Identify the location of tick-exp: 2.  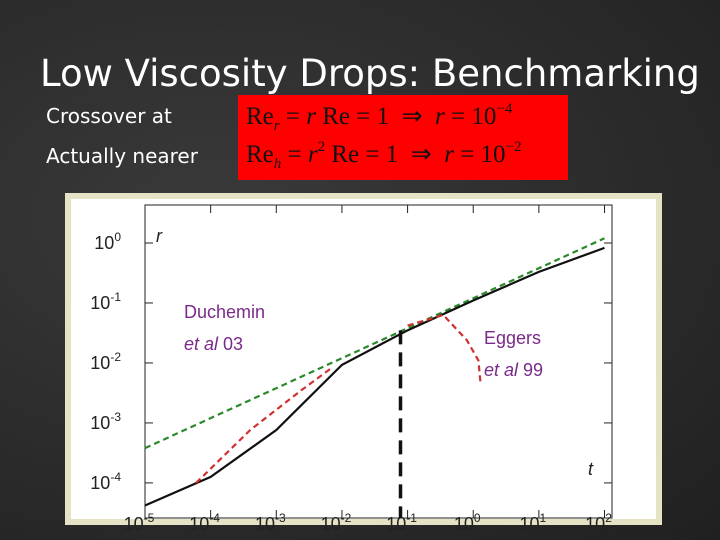
(608, 518).